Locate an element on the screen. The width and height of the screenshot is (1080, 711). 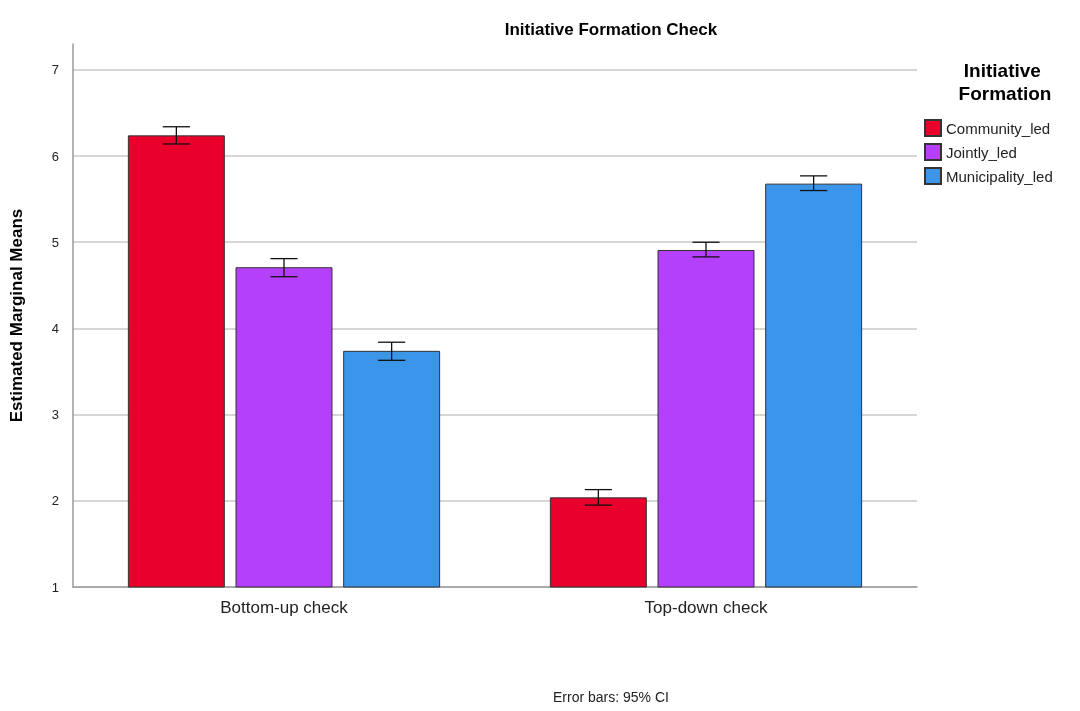
y-tick-label: 4 is located at coordinates (55, 328).